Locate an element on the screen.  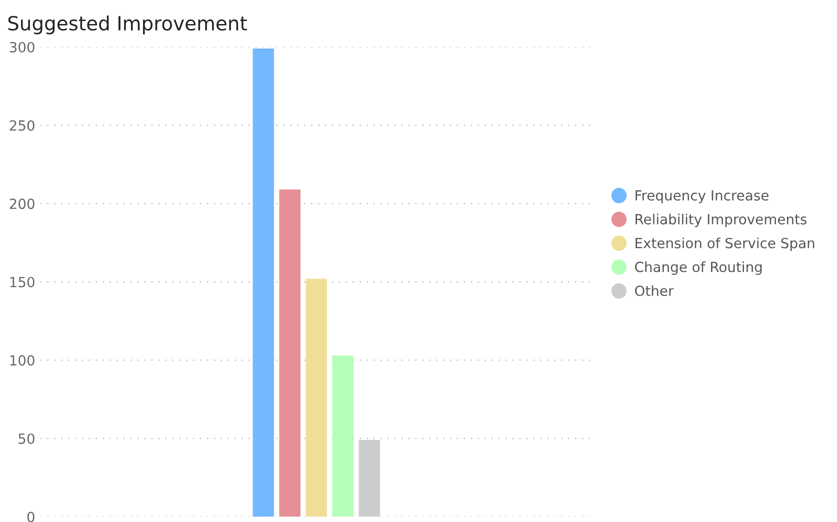
legend-label: Extension of Service Span is located at coordinates (725, 245).